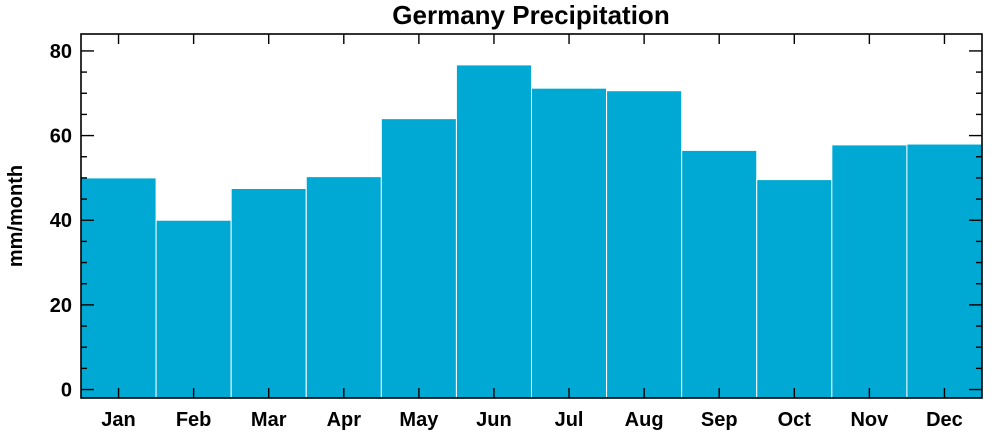  What do you see at coordinates (493, 231) in the screenshot?
I see `bar-jun` at bounding box center [493, 231].